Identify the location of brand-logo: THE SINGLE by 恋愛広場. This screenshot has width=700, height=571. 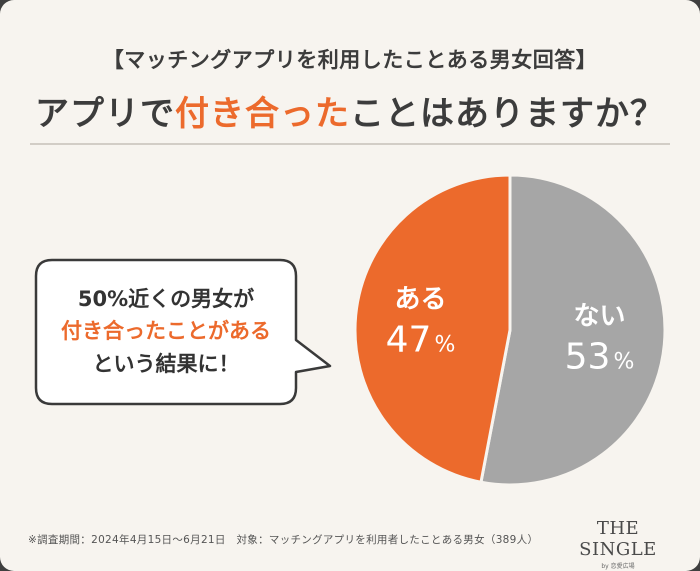
(618, 544).